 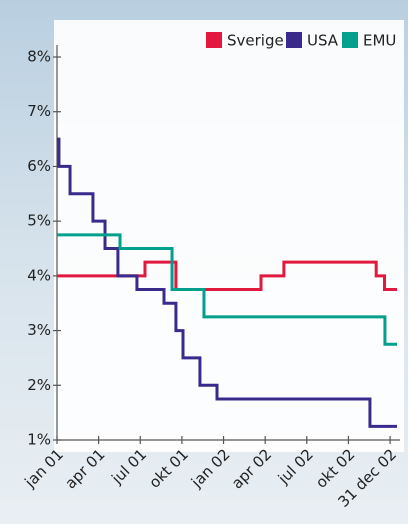 What do you see at coordinates (39, 166) in the screenshot?
I see `y-tick-label: 6%` at bounding box center [39, 166].